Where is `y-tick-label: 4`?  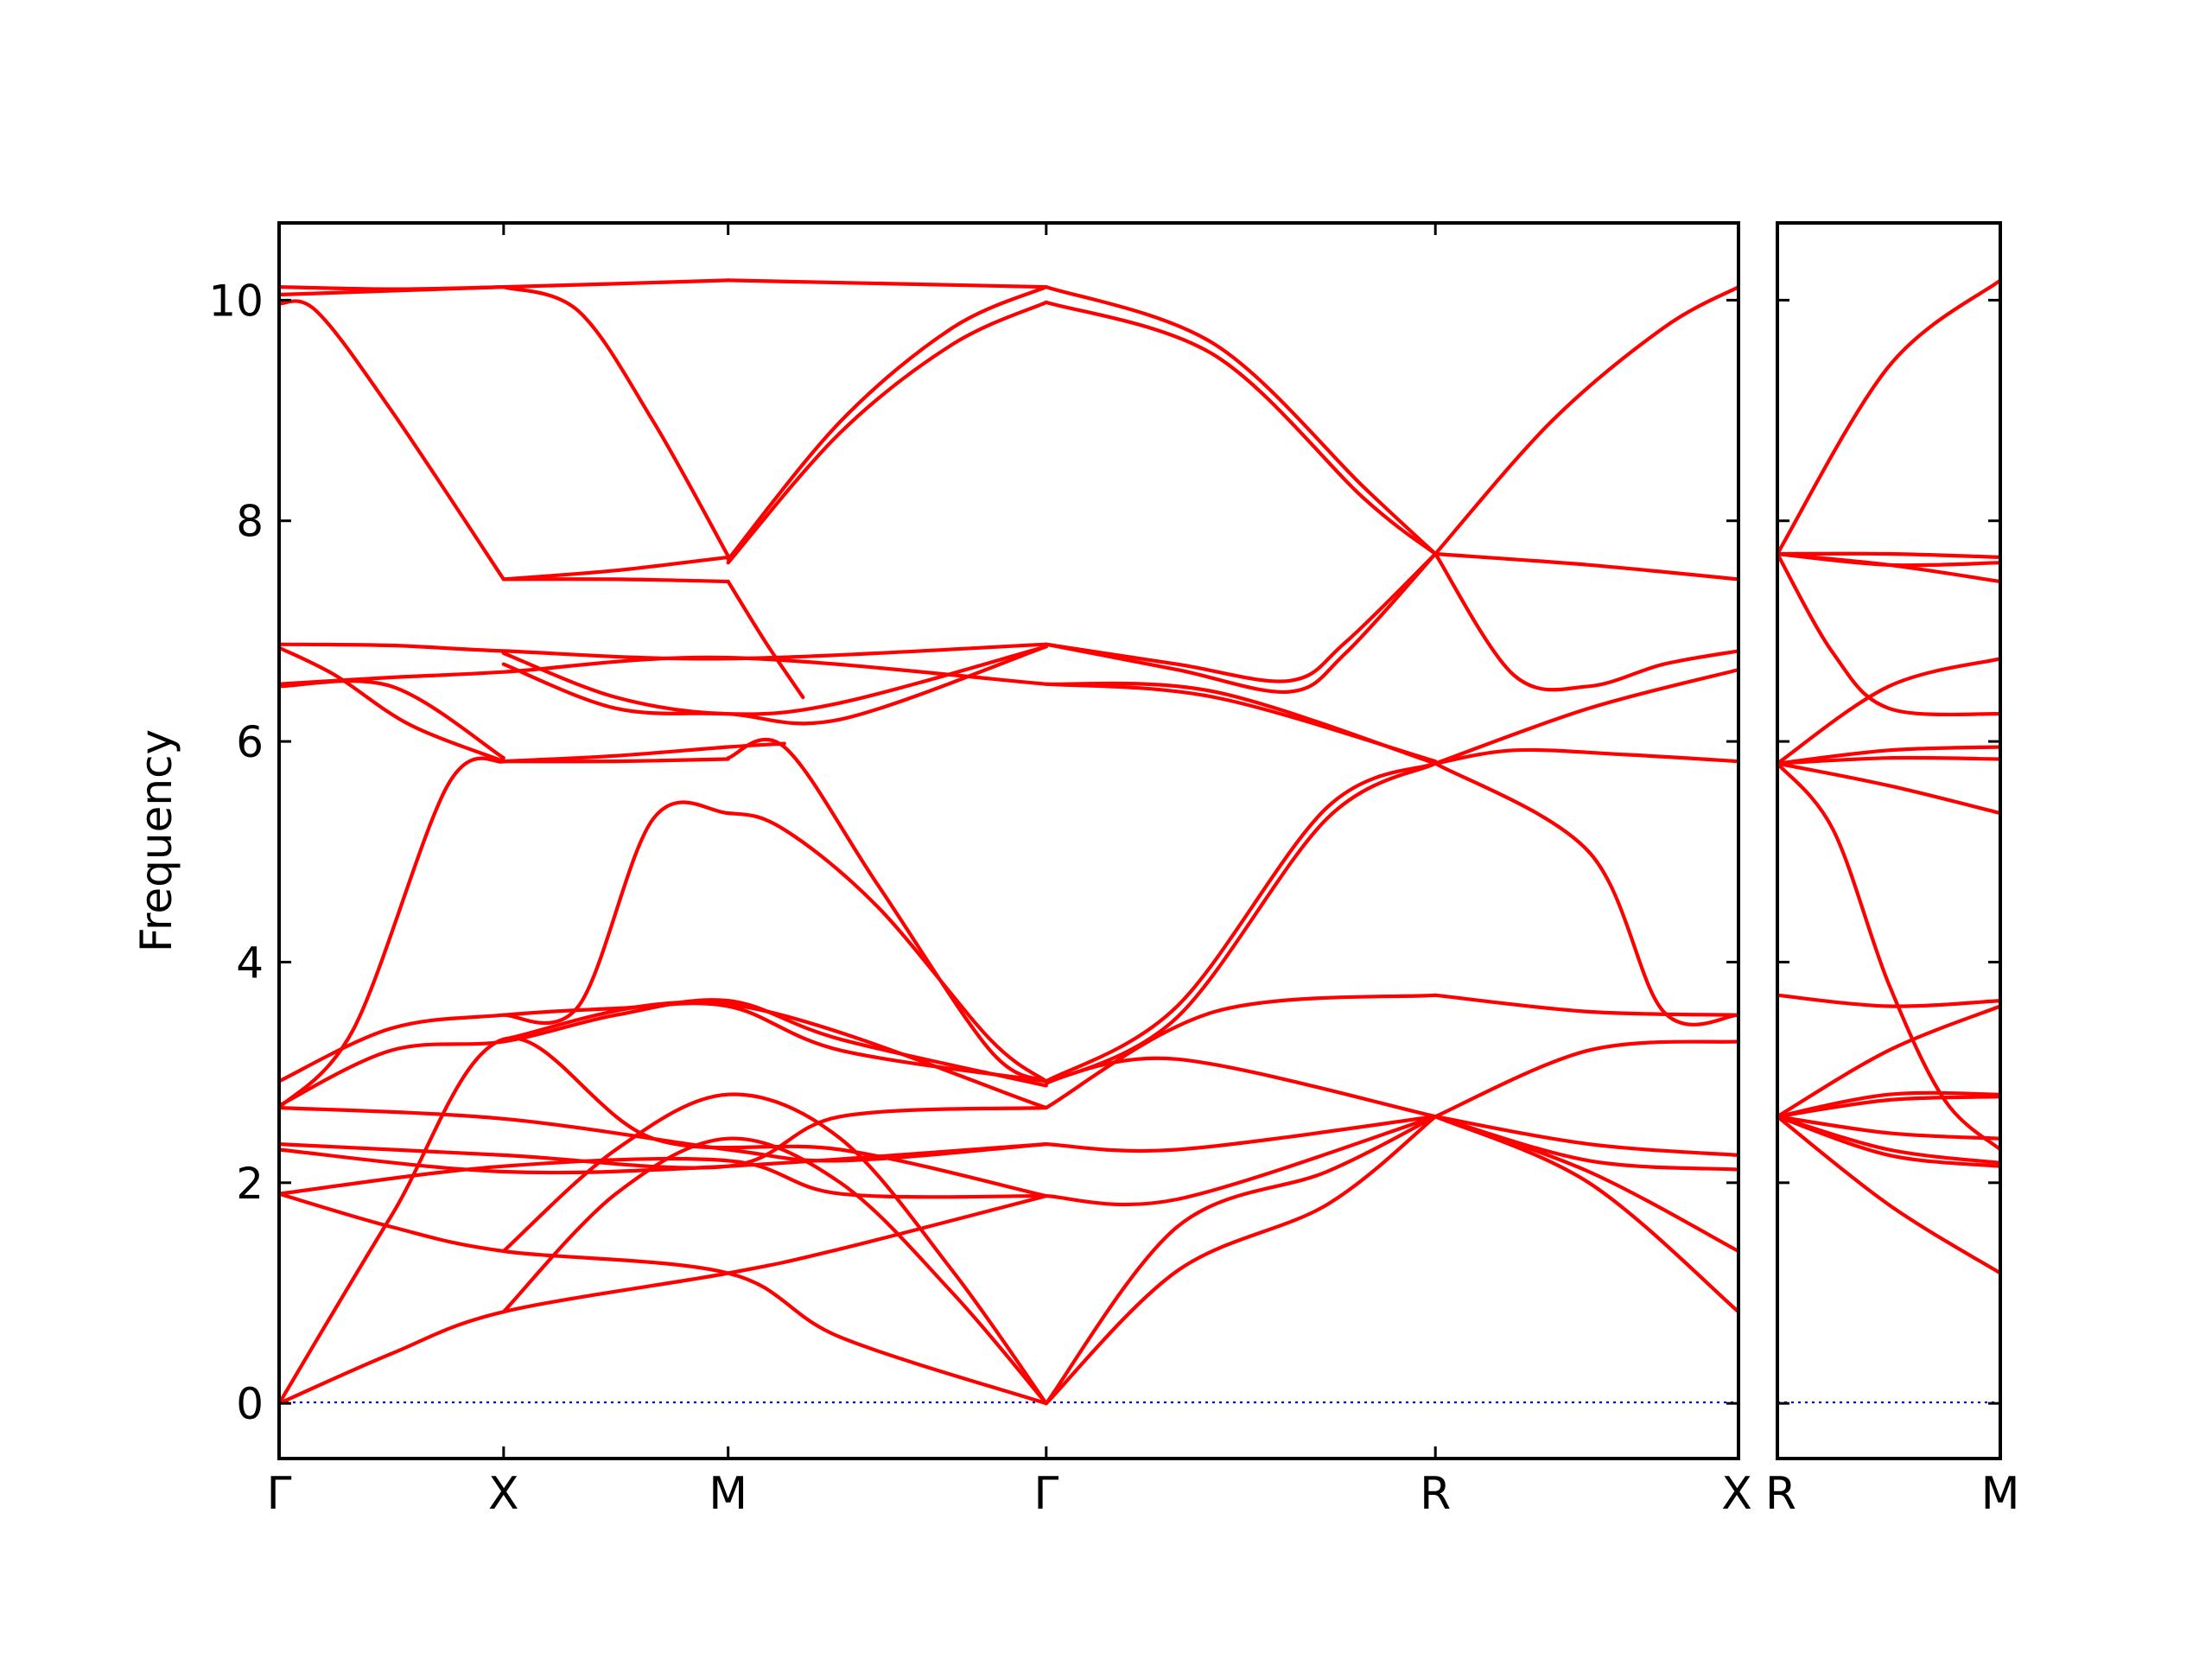 y-tick-label: 4 is located at coordinates (250, 963).